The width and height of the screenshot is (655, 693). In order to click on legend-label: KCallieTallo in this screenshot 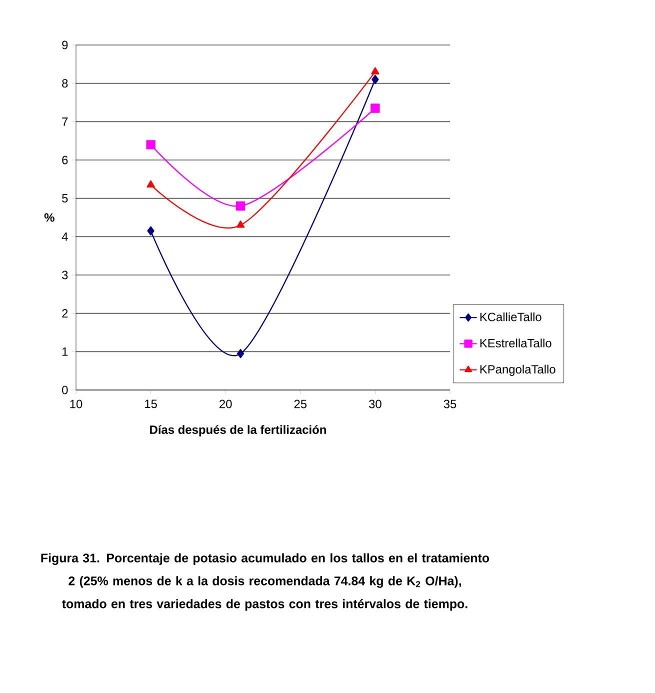, I will do `click(511, 317)`.